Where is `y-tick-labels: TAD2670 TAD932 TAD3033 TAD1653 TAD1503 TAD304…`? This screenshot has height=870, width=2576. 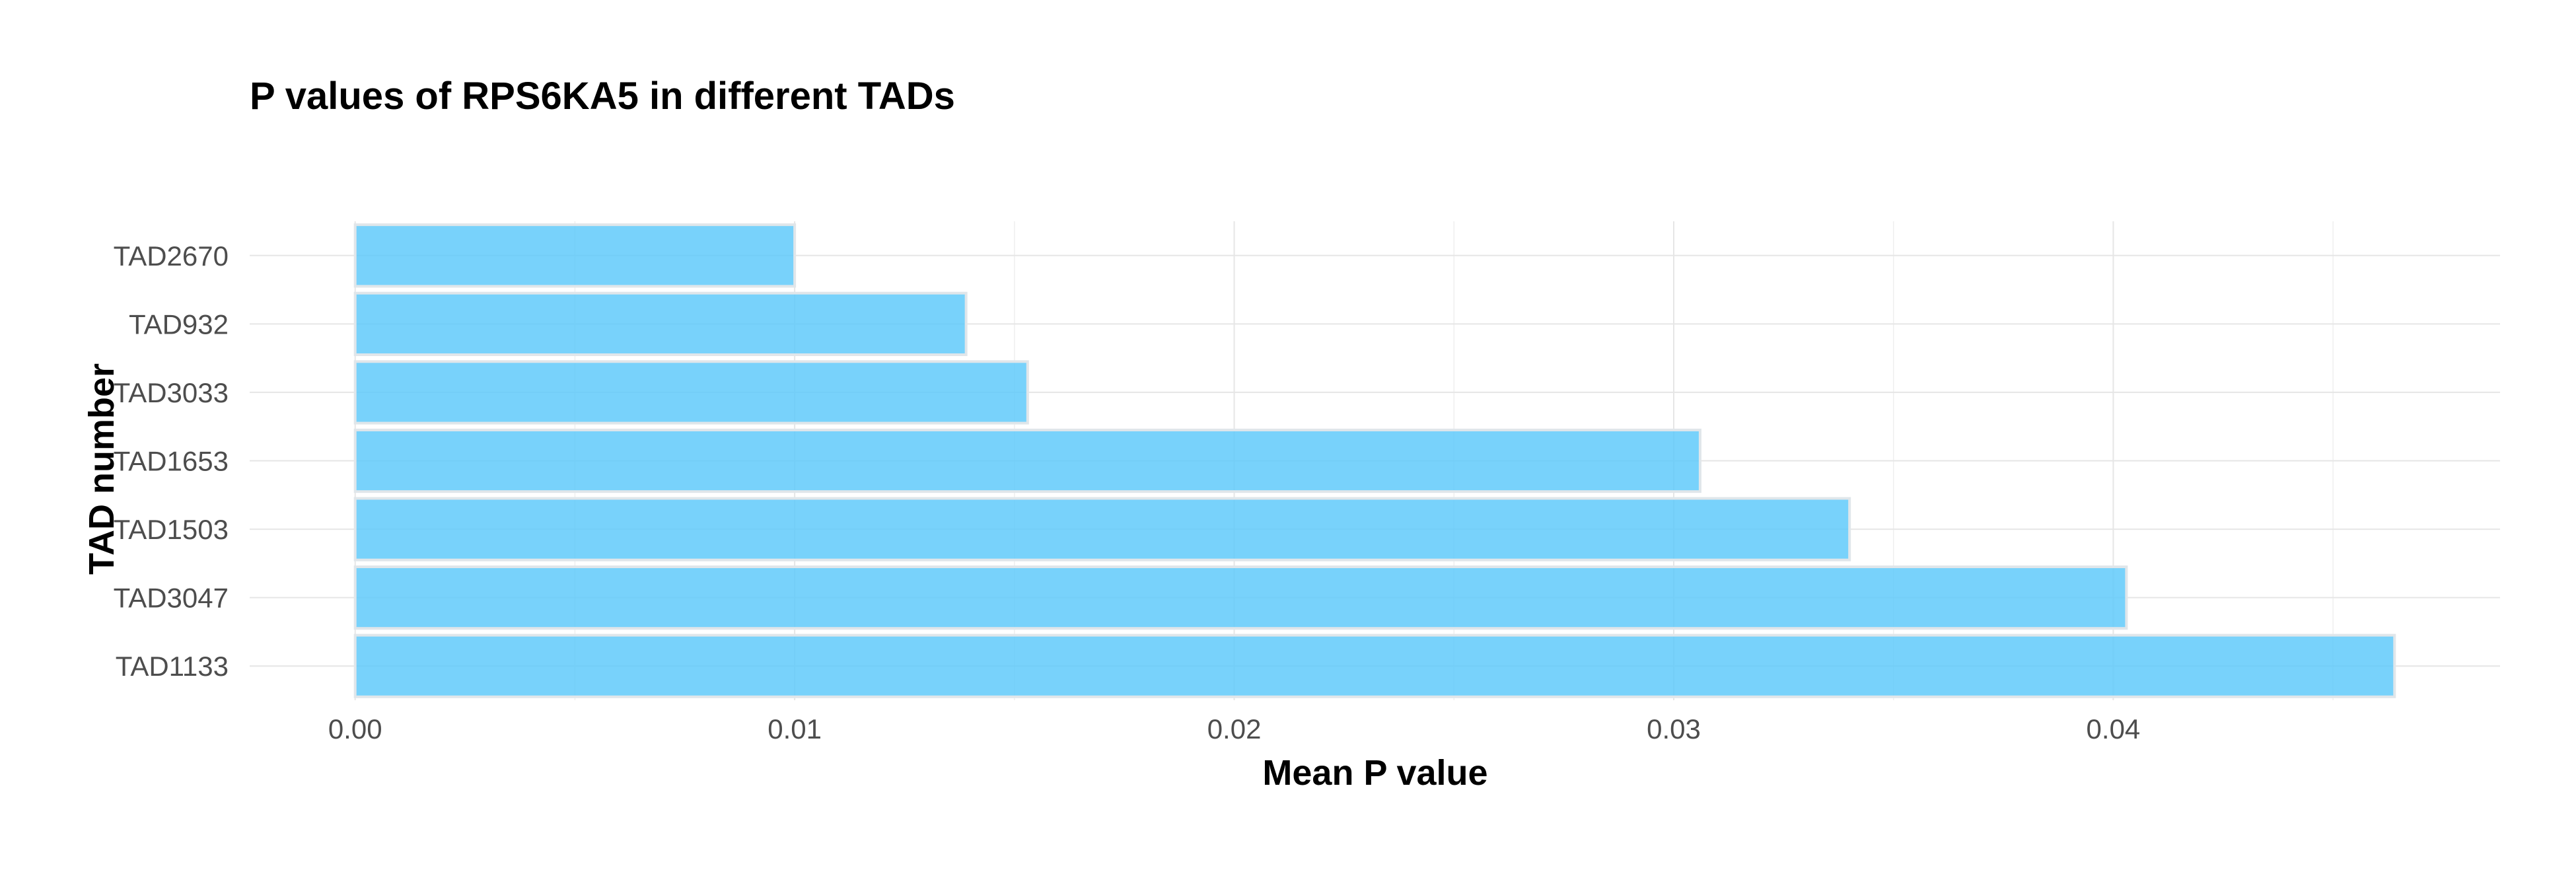
y-tick-labels: TAD2670 TAD932 TAD3033 TAD1653 TAD1503 TAD304… is located at coordinates (172, 461).